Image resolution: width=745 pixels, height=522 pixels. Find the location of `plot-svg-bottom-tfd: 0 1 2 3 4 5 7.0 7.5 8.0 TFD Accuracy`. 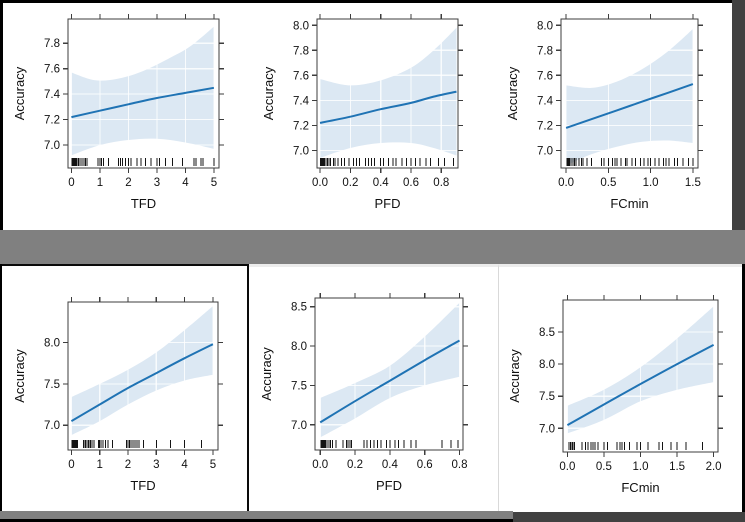

plot-svg-bottom-tfd: 0 1 2 3 4 5 7.0 7.5 8.0 TFD Accuracy is located at coordinates (117, 395).